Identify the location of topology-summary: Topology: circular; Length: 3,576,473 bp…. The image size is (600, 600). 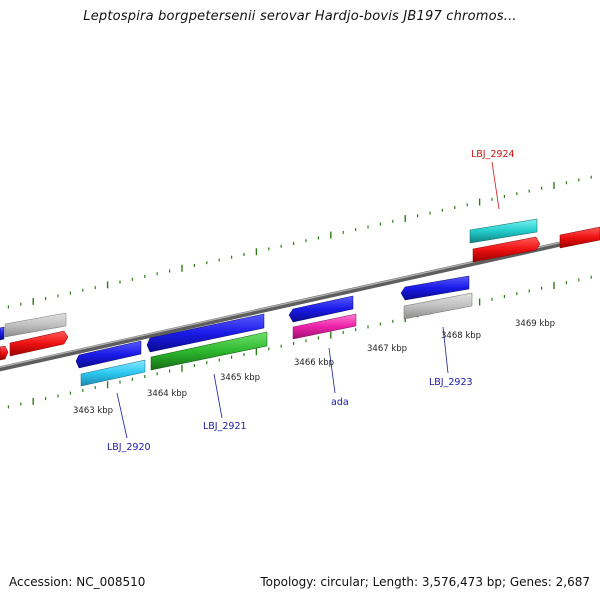
(425, 582).